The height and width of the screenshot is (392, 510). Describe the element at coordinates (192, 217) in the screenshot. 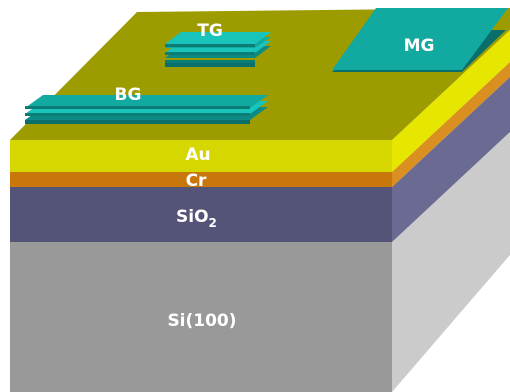

I see `sio2-label-main: SiO` at that location.